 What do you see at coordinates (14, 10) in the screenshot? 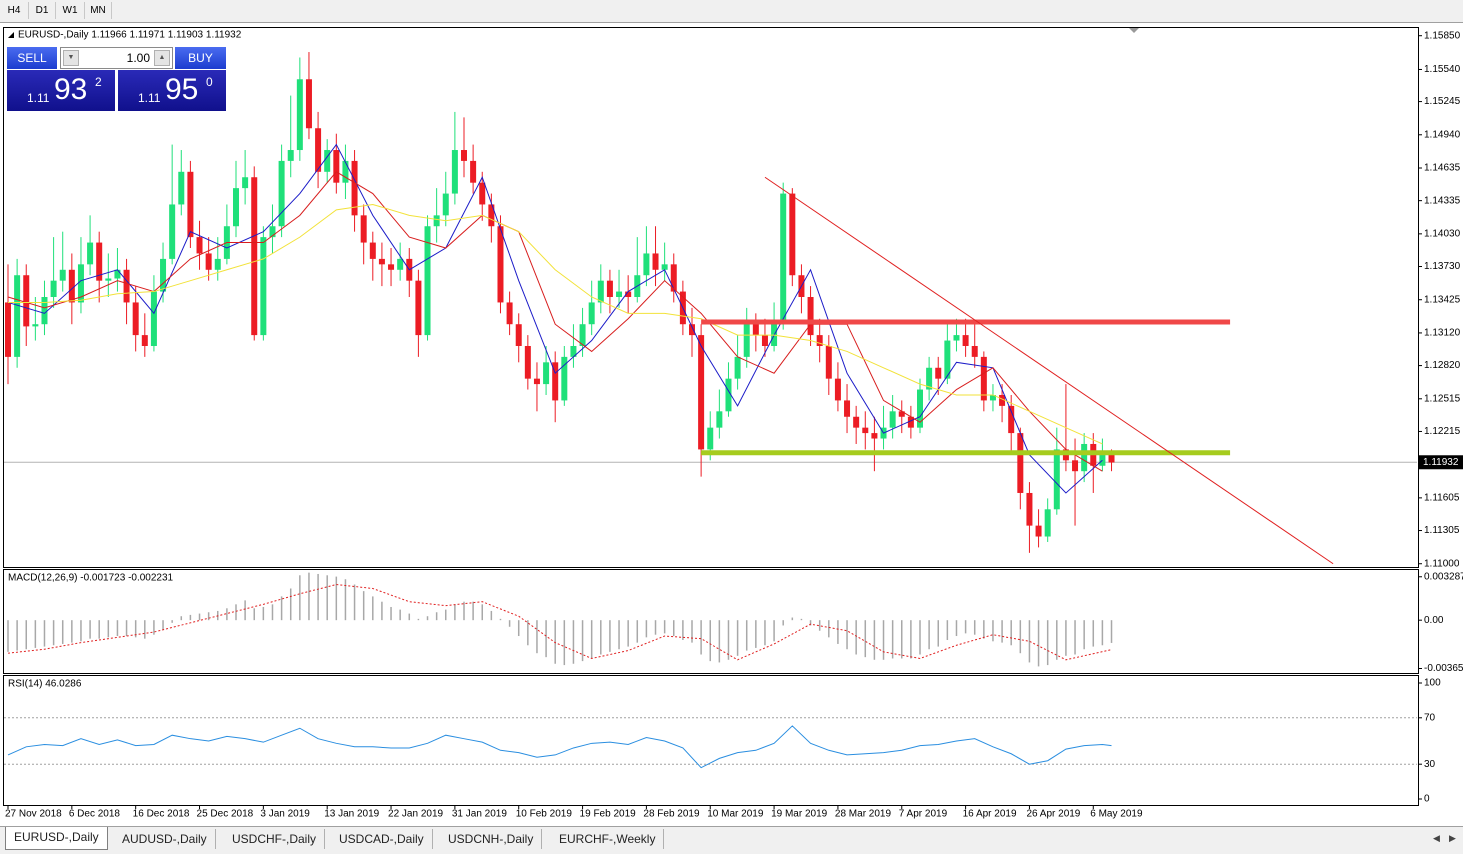
I see `timeframe-button: H4` at bounding box center [14, 10].